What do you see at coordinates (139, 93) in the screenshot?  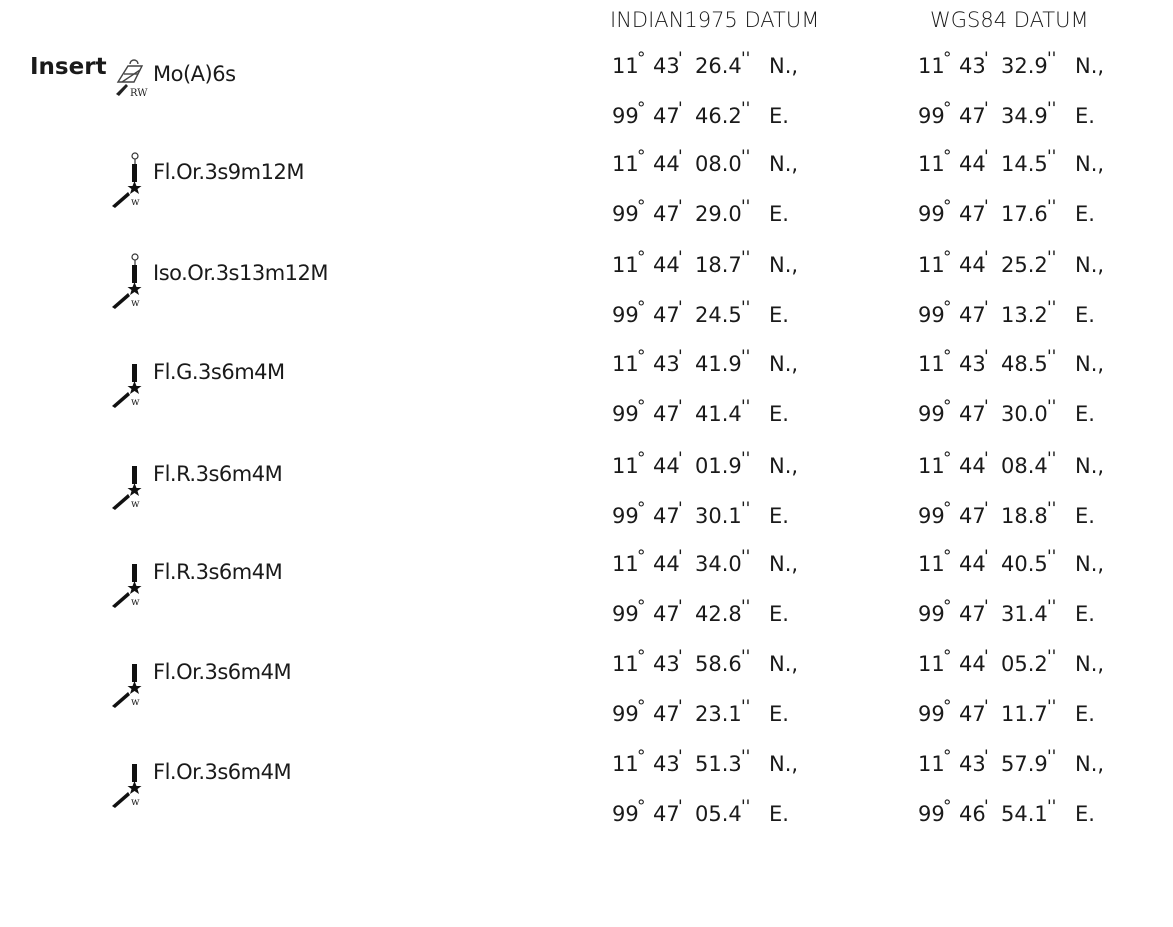 I see `svg-text: RW` at bounding box center [139, 93].